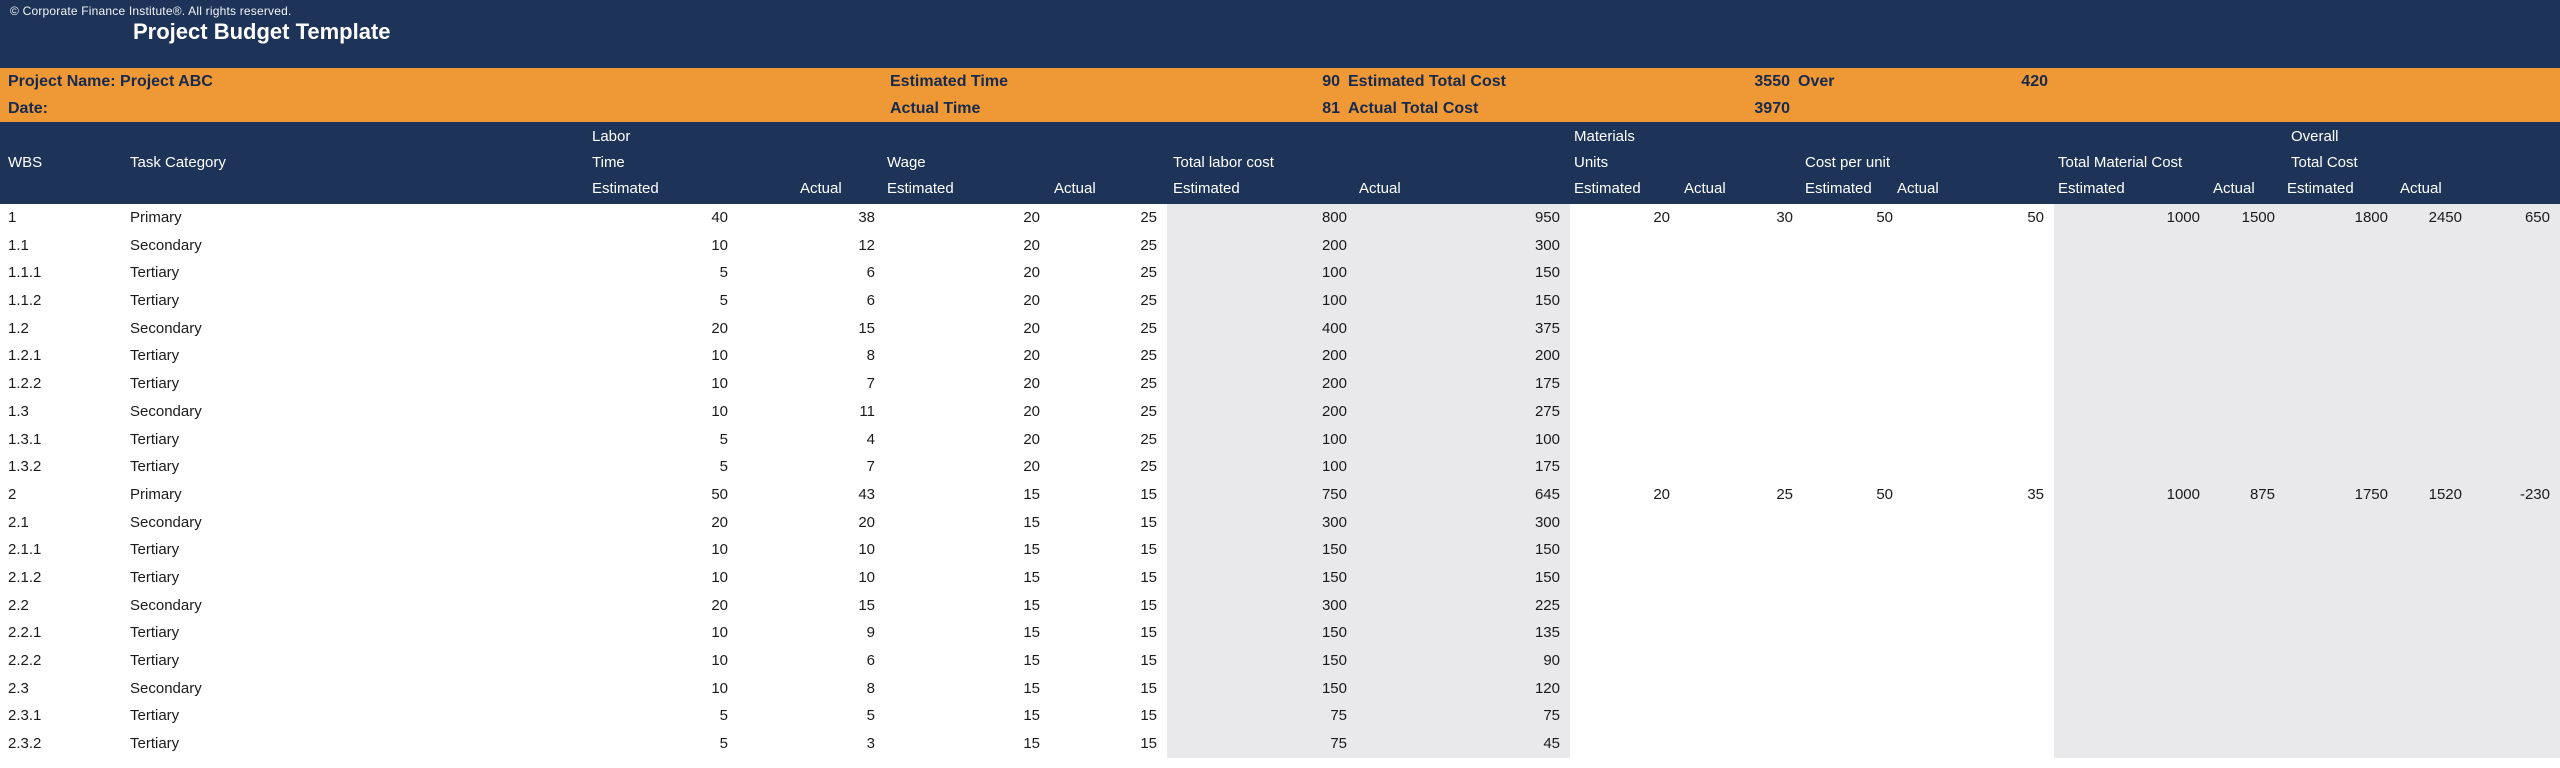  I want to click on cell: 10, so click(719, 550).